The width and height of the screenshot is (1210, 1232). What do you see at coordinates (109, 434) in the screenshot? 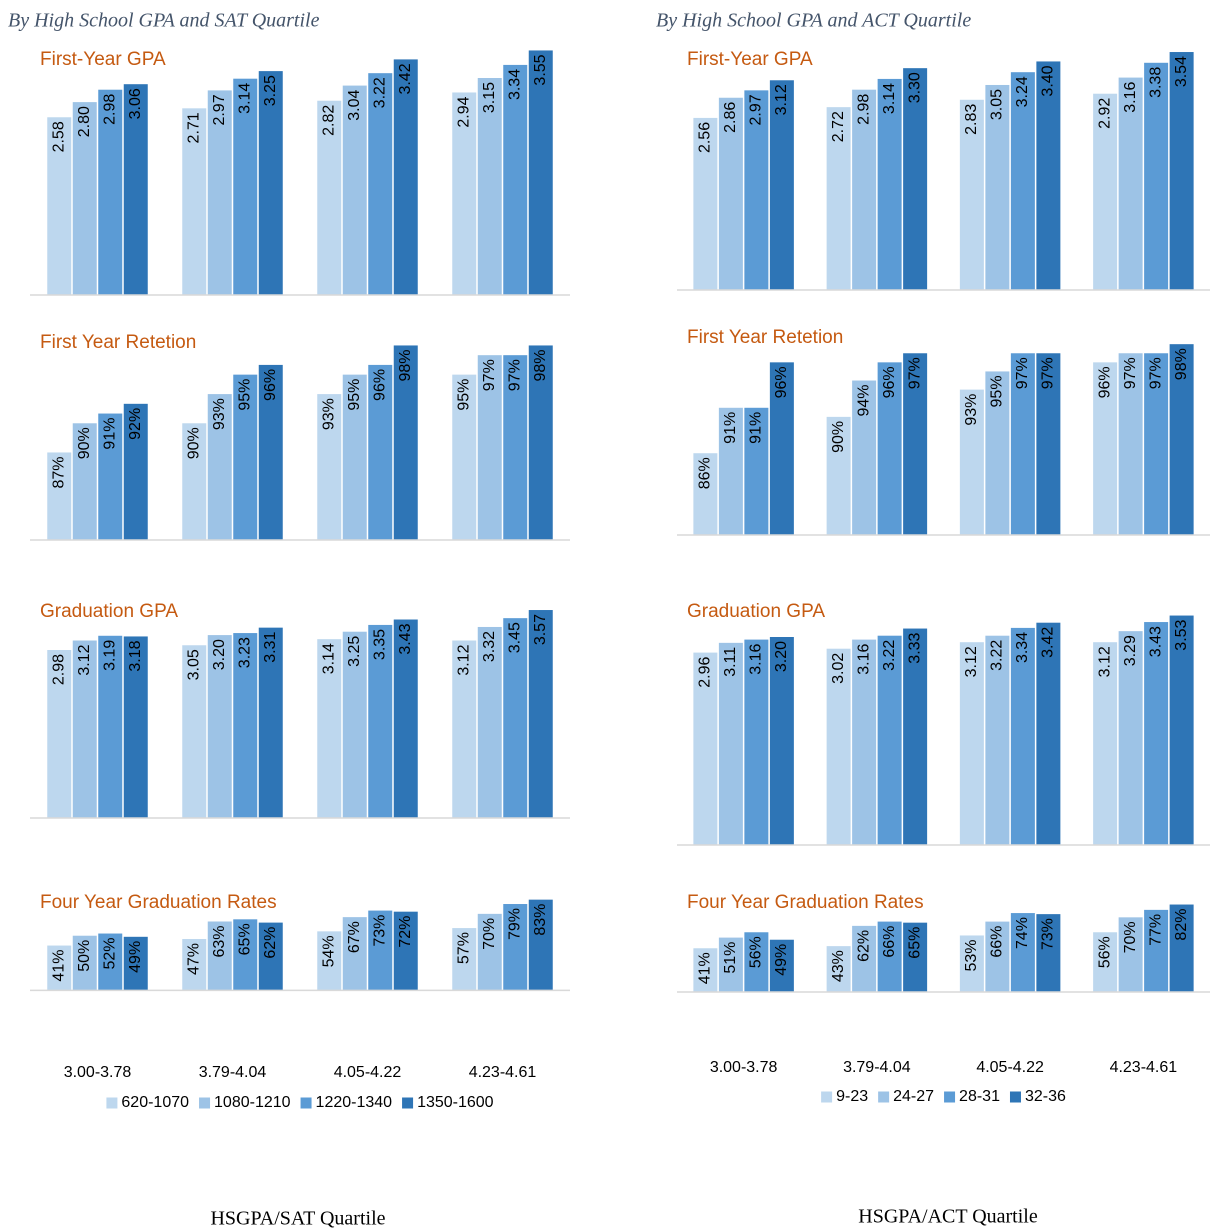
I see `data-label: 91%` at bounding box center [109, 434].